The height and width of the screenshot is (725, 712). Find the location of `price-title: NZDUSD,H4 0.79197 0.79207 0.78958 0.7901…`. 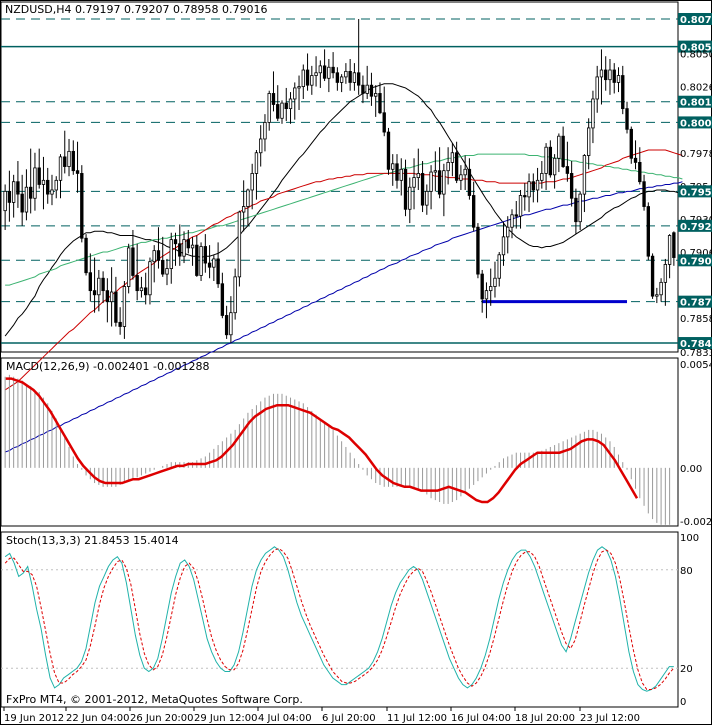

price-title: NZDUSD,H4 0.79197 0.79207 0.78958 0.7901… is located at coordinates (136, 9).